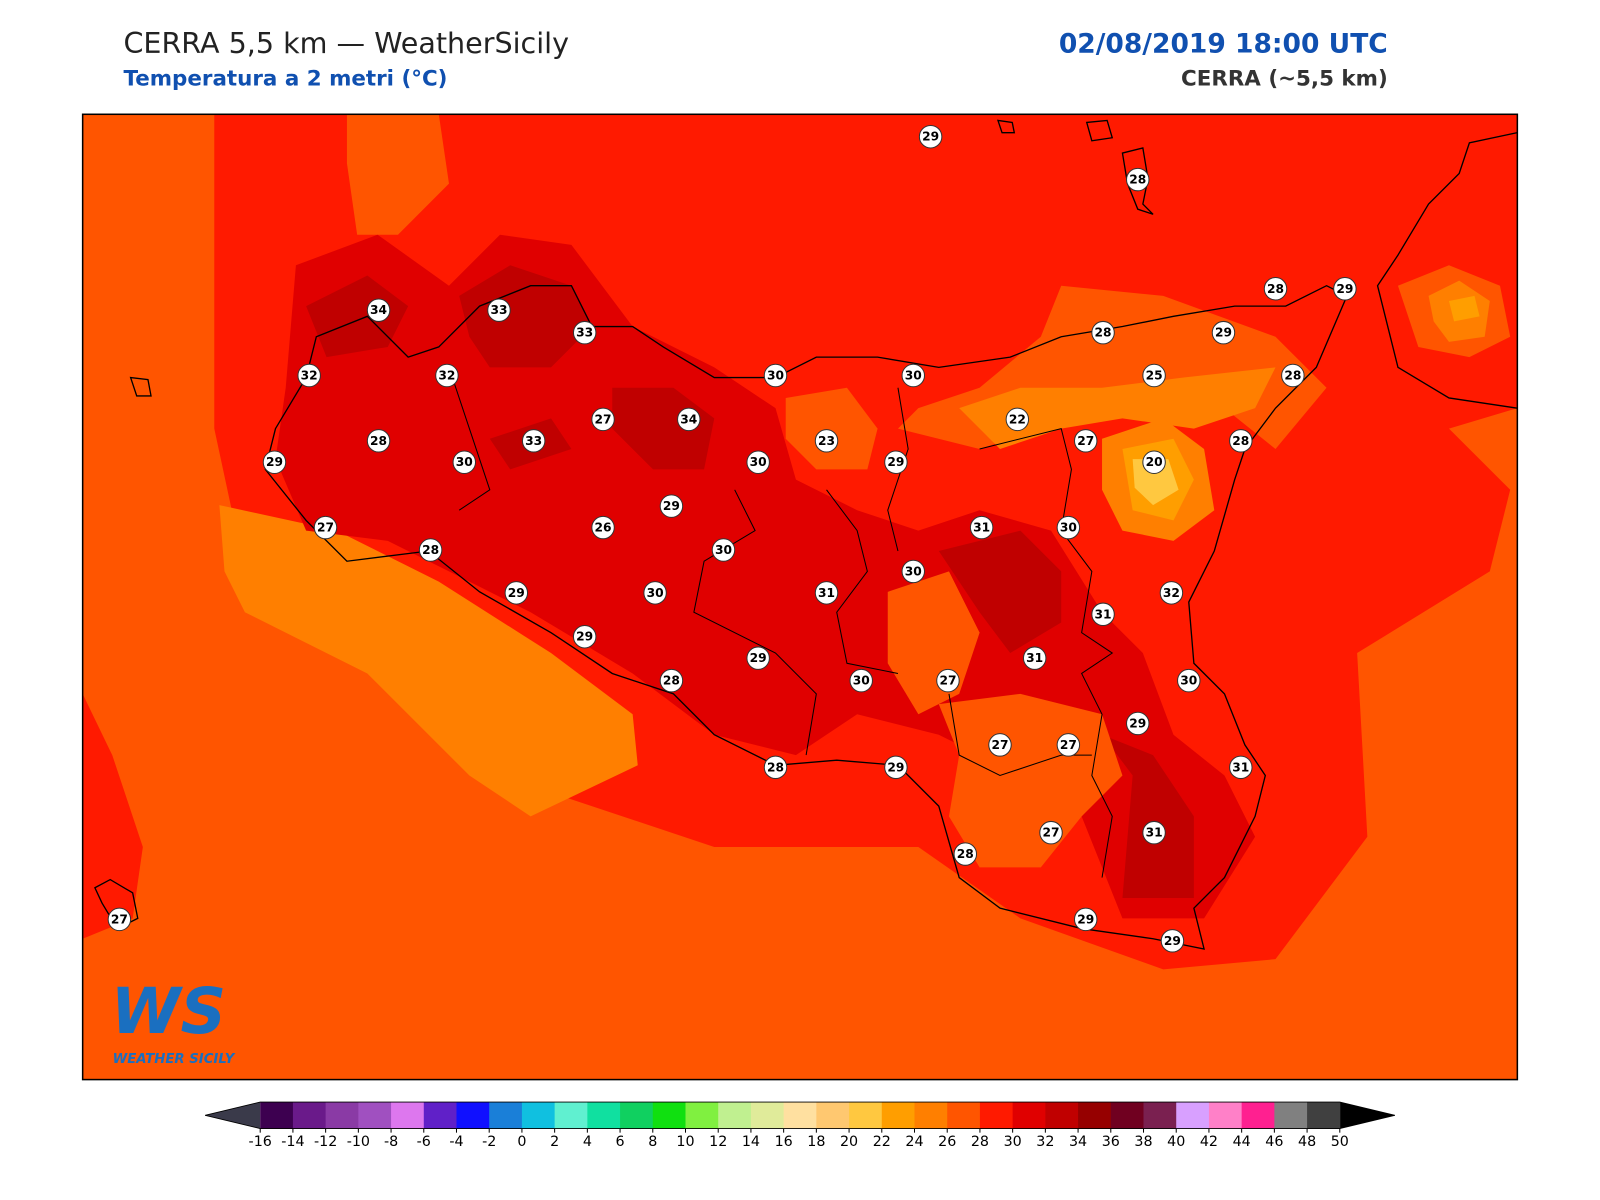  I want to click on datetime: 02/08/2019 18:00 UTC, so click(1223, 43).